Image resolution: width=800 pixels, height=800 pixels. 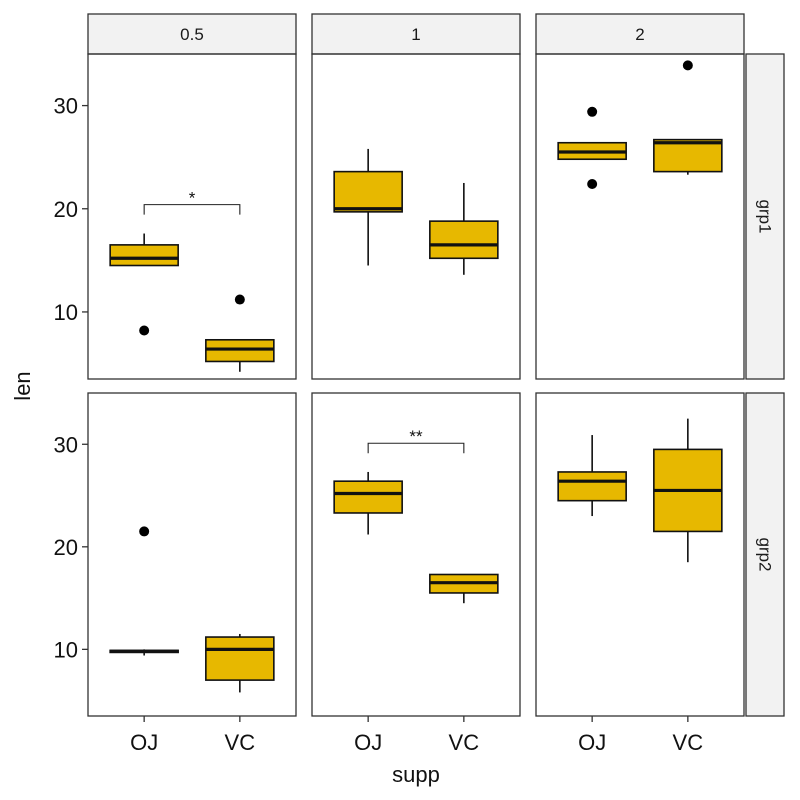 I want to click on facet-strip-label: 2, so click(x=639, y=34).